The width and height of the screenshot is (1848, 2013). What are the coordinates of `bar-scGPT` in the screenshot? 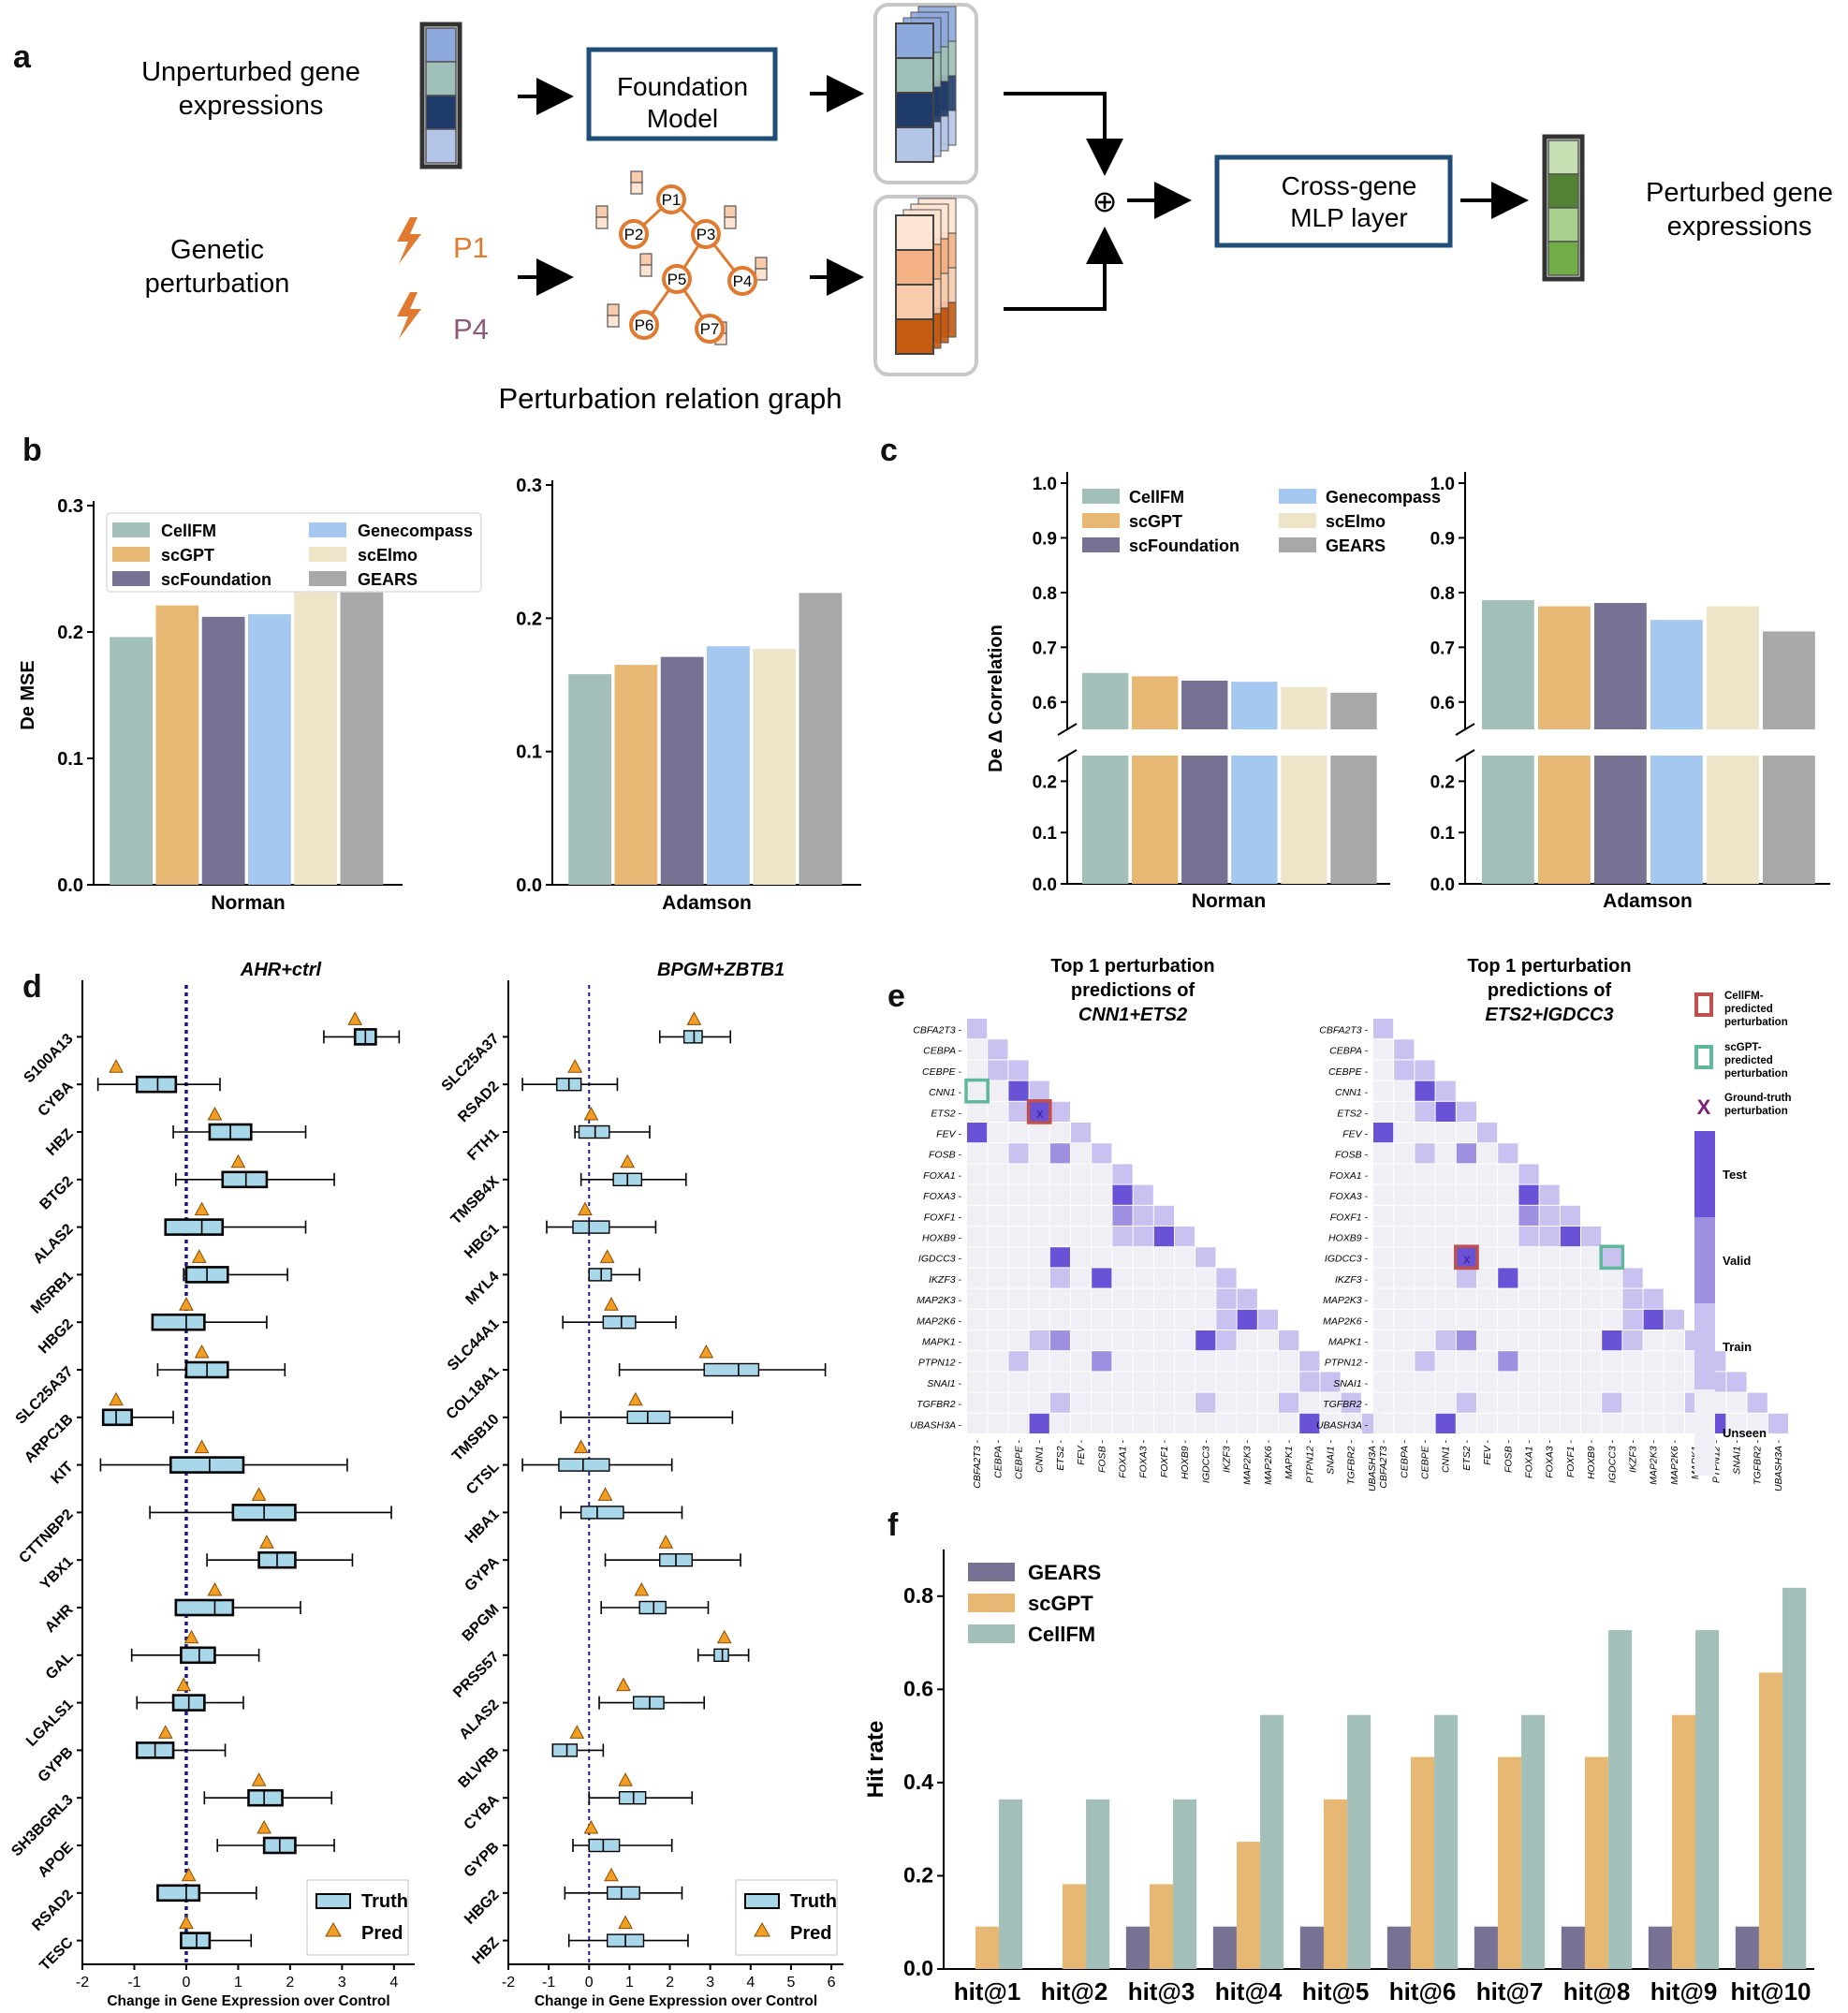 It's located at (636, 775).